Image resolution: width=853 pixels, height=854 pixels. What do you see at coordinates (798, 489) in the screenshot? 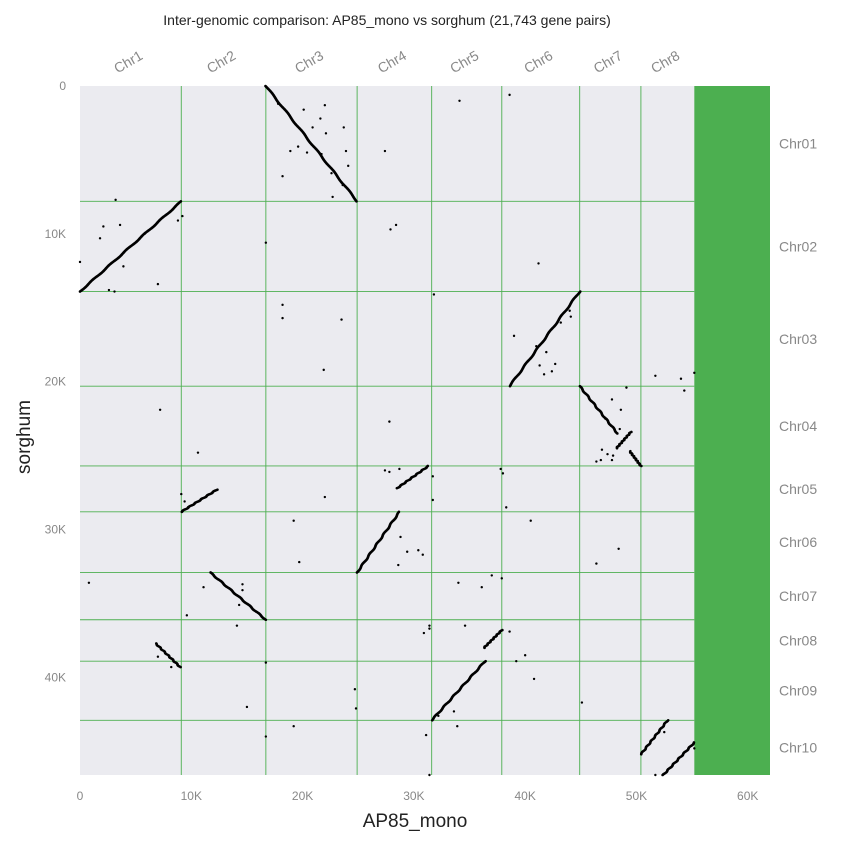
I see `y-chromosome-label: Chr05` at bounding box center [798, 489].